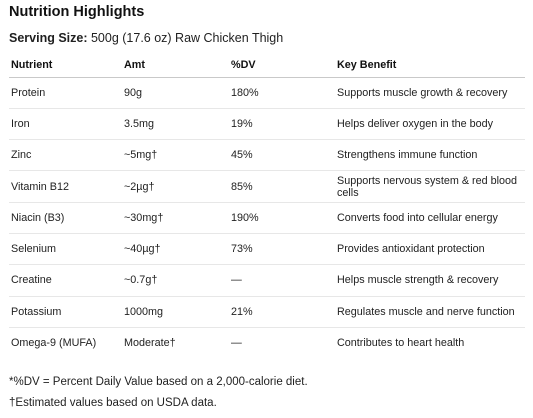  What do you see at coordinates (65, 93) in the screenshot?
I see `cell-nutrient: Protein` at bounding box center [65, 93].